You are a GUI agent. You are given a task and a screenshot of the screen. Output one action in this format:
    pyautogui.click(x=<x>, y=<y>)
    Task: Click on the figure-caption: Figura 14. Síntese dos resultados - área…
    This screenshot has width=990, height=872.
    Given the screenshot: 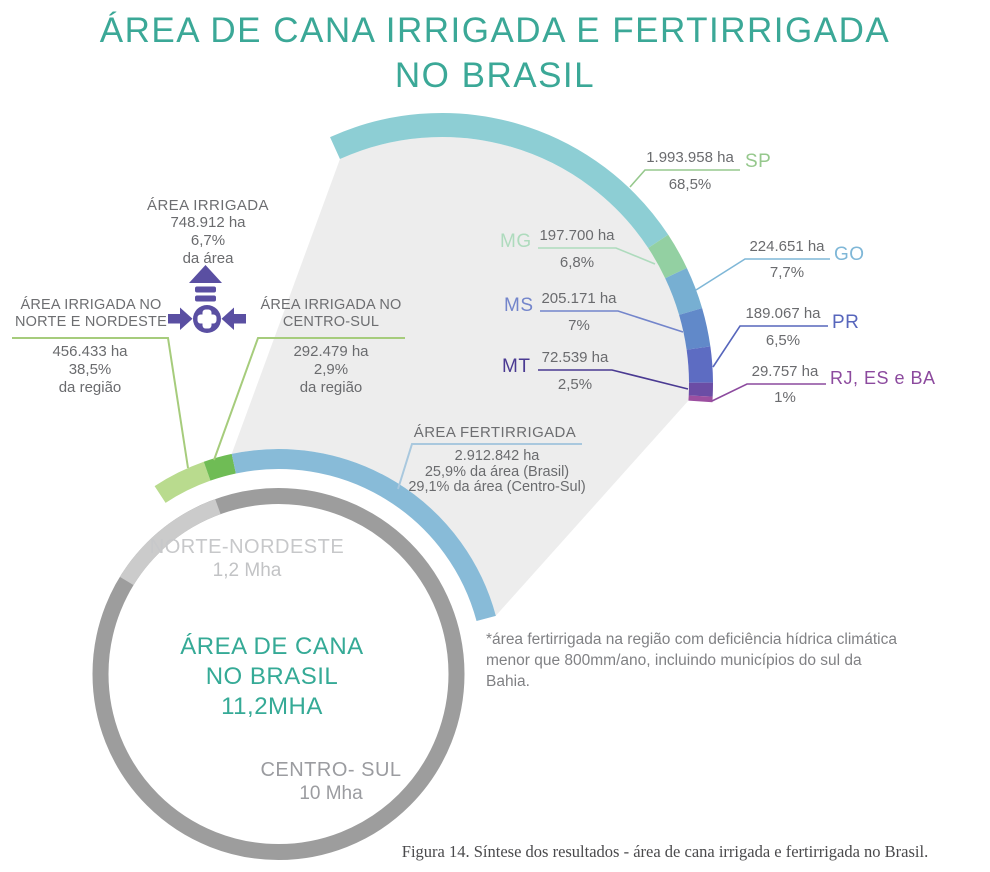 What is the action you would take?
    pyautogui.click(x=665, y=851)
    